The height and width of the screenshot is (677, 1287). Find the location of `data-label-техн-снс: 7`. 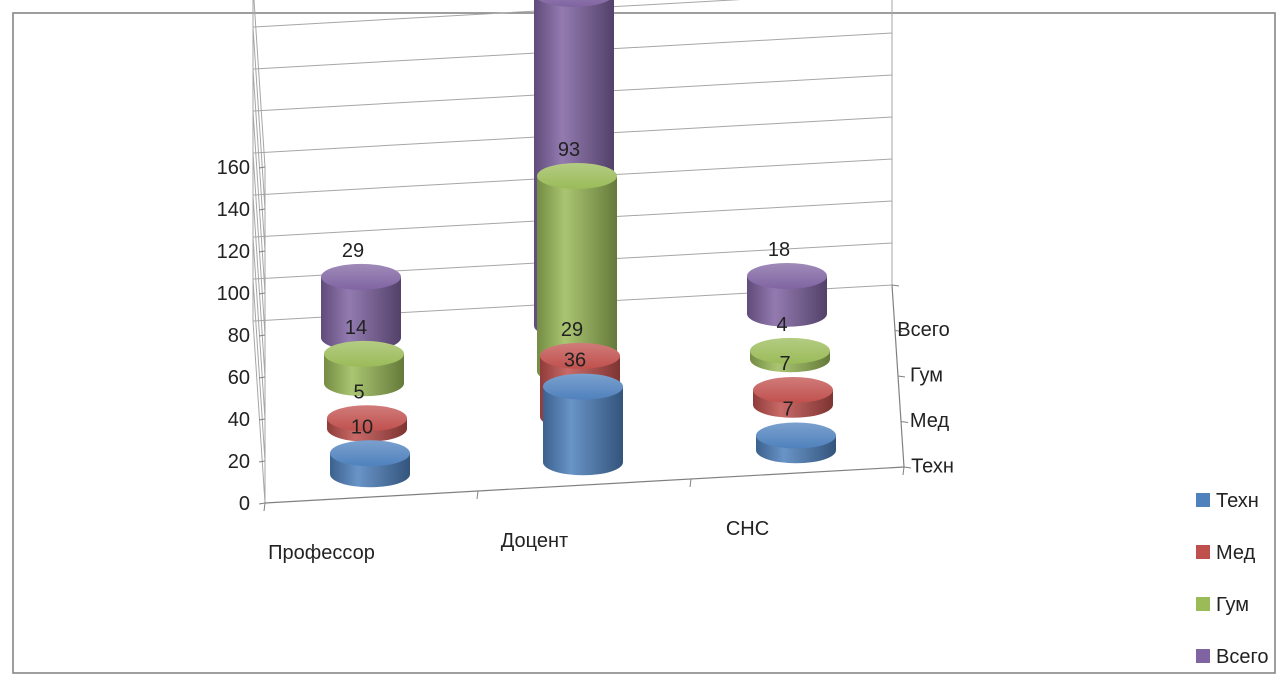

data-label-техн-снс: 7 is located at coordinates (787, 410).